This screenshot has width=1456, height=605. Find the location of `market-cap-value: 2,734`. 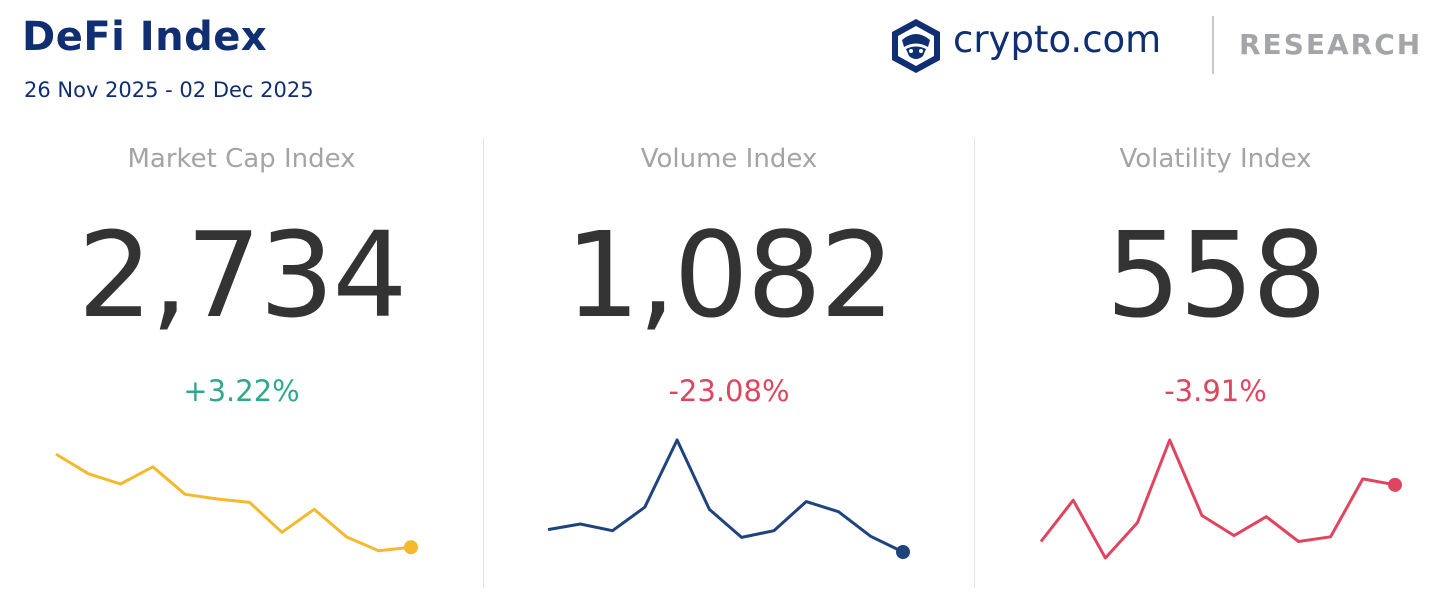

market-cap-value: 2,734 is located at coordinates (242, 275).